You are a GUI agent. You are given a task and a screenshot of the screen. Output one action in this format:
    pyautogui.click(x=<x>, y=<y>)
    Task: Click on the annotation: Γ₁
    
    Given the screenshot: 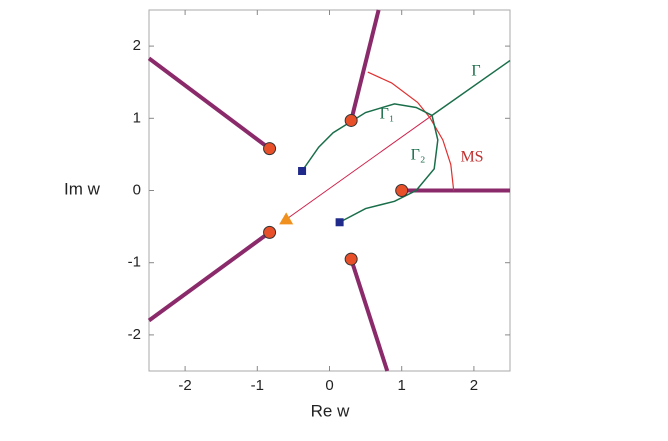 What is the action you would take?
    pyautogui.click(x=387, y=114)
    